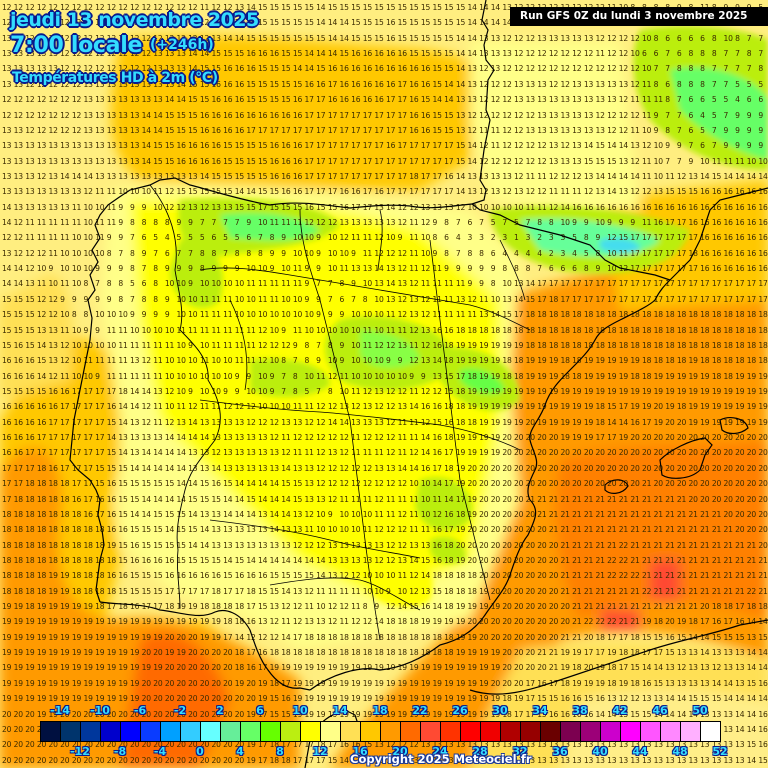 Image resolution: width=768 pixels, height=768 pixels. I want to click on colorbar-label-top: 34, so click(539, 710).